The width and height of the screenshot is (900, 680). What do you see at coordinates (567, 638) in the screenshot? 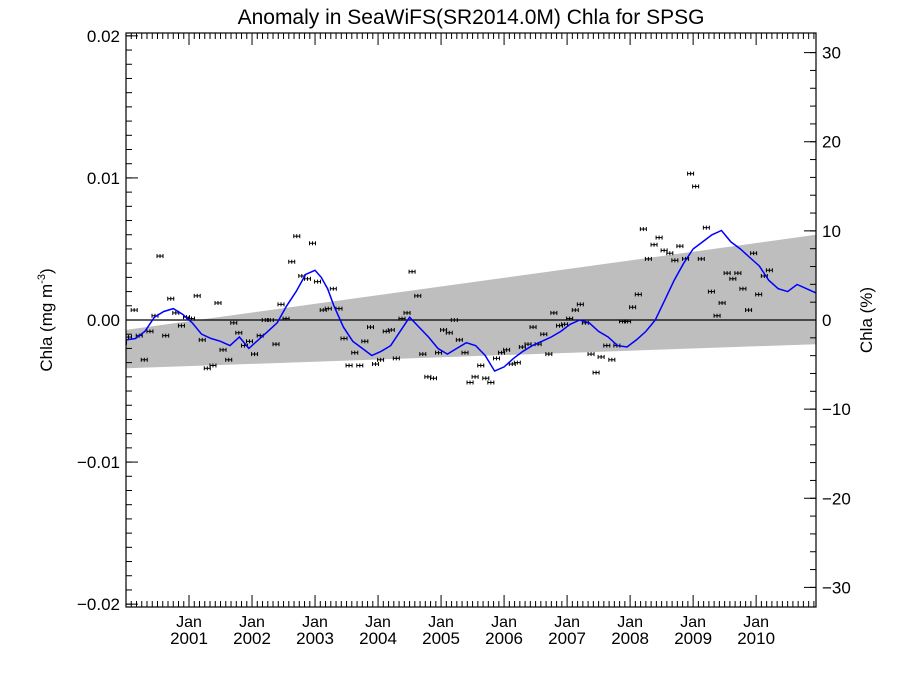
I see `x-tick-label-year: 2007` at bounding box center [567, 638].